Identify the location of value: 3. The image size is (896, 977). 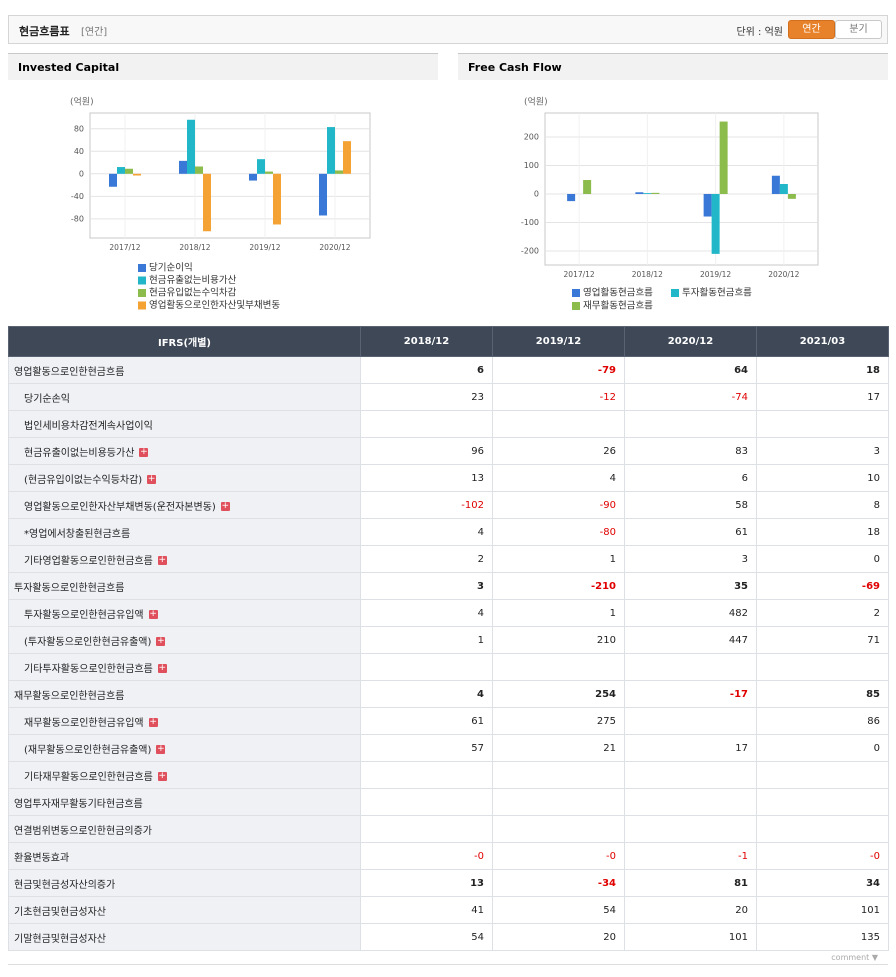
(876, 451).